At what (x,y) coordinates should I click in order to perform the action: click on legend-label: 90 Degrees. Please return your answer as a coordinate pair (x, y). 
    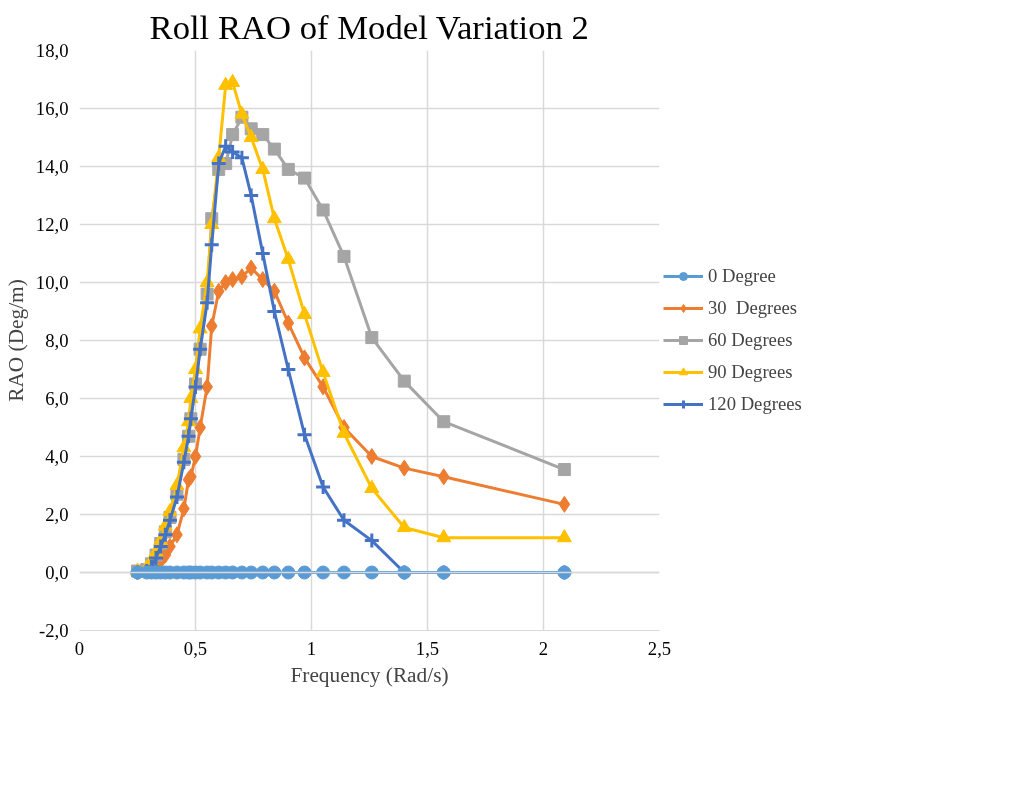
    Looking at the image, I should click on (750, 372).